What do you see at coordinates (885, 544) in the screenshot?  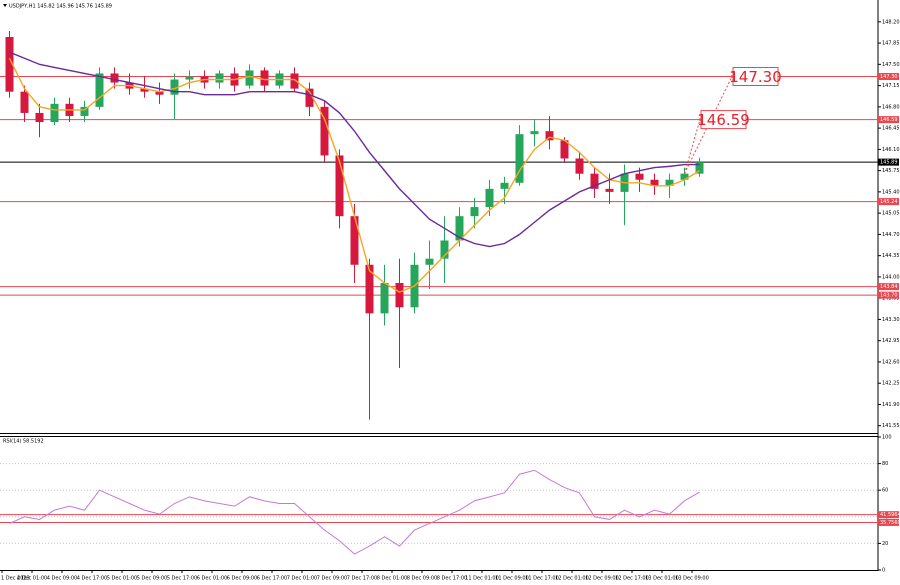 I see `y-tick-label: 20` at bounding box center [885, 544].